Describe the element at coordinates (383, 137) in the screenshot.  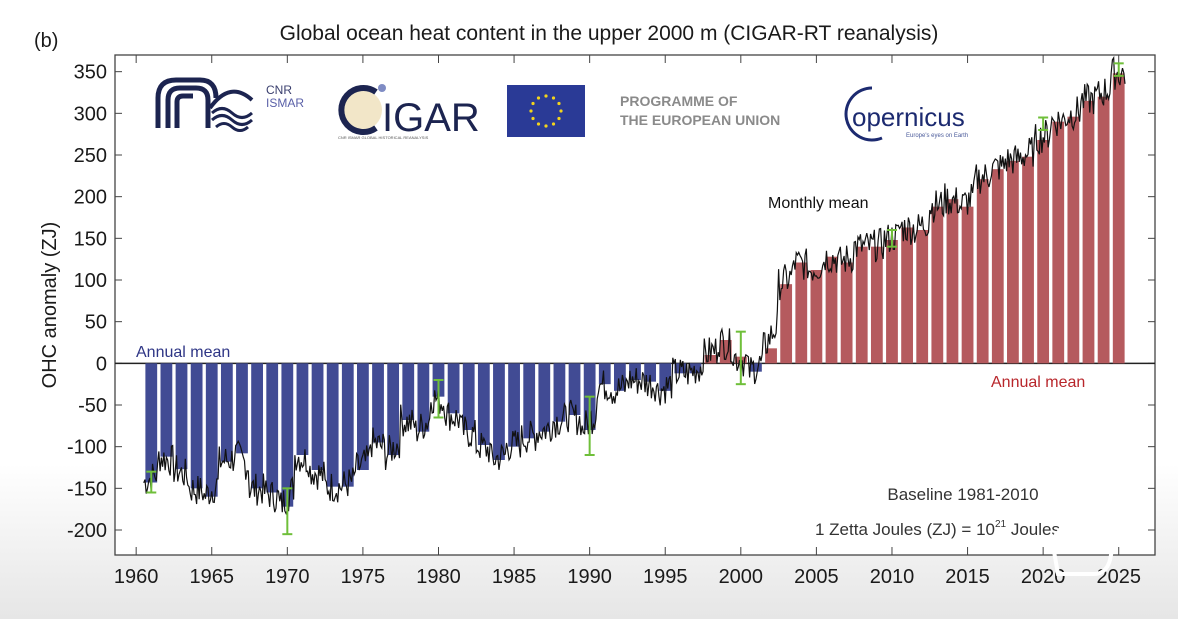
I see `cigar-subtitle: CNR ISMAR GLOBAL HISTORICAL REANALYSIS` at that location.